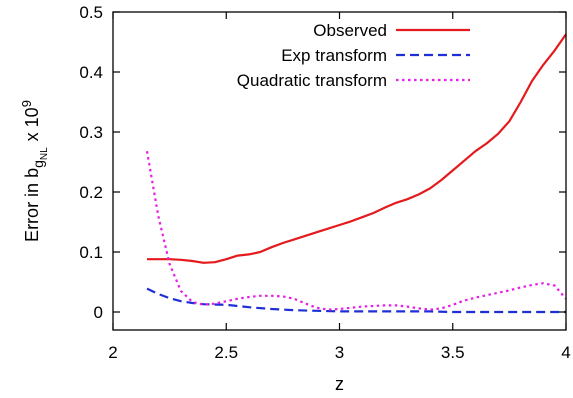 The width and height of the screenshot is (573, 398). Describe the element at coordinates (91, 12) in the screenshot. I see `y-tick-label-5: 0.5` at that location.